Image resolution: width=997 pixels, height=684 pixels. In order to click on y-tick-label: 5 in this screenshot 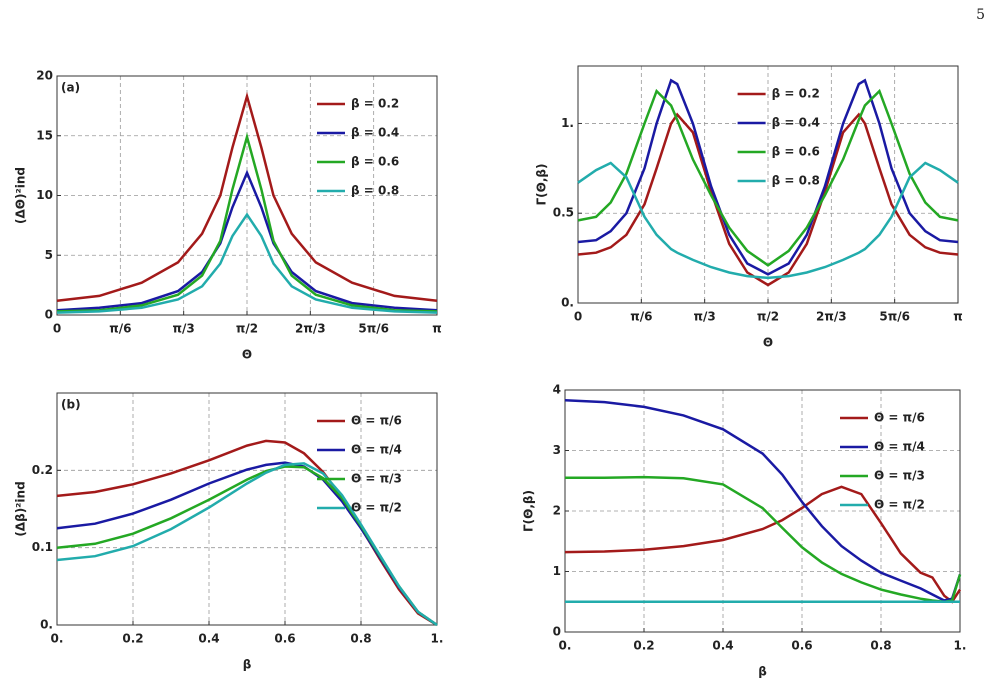, I will do `click(49, 255)`.